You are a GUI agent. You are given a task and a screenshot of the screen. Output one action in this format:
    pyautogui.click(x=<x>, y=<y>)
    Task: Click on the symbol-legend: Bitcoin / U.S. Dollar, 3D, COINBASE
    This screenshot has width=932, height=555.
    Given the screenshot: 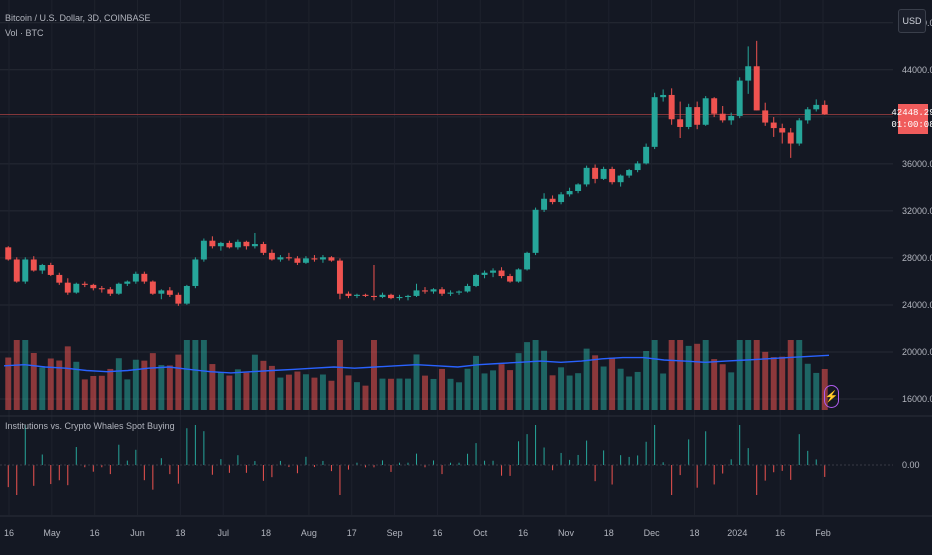 What is the action you would take?
    pyautogui.click(x=78, y=18)
    